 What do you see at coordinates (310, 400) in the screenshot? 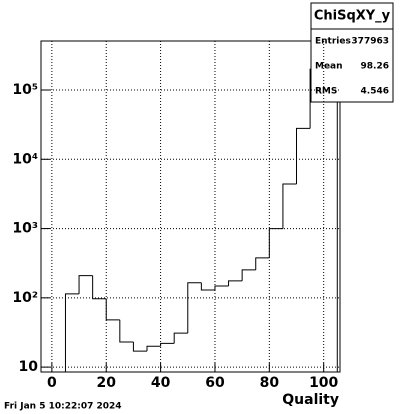
I see `x-axis-label: Quality` at bounding box center [310, 400].